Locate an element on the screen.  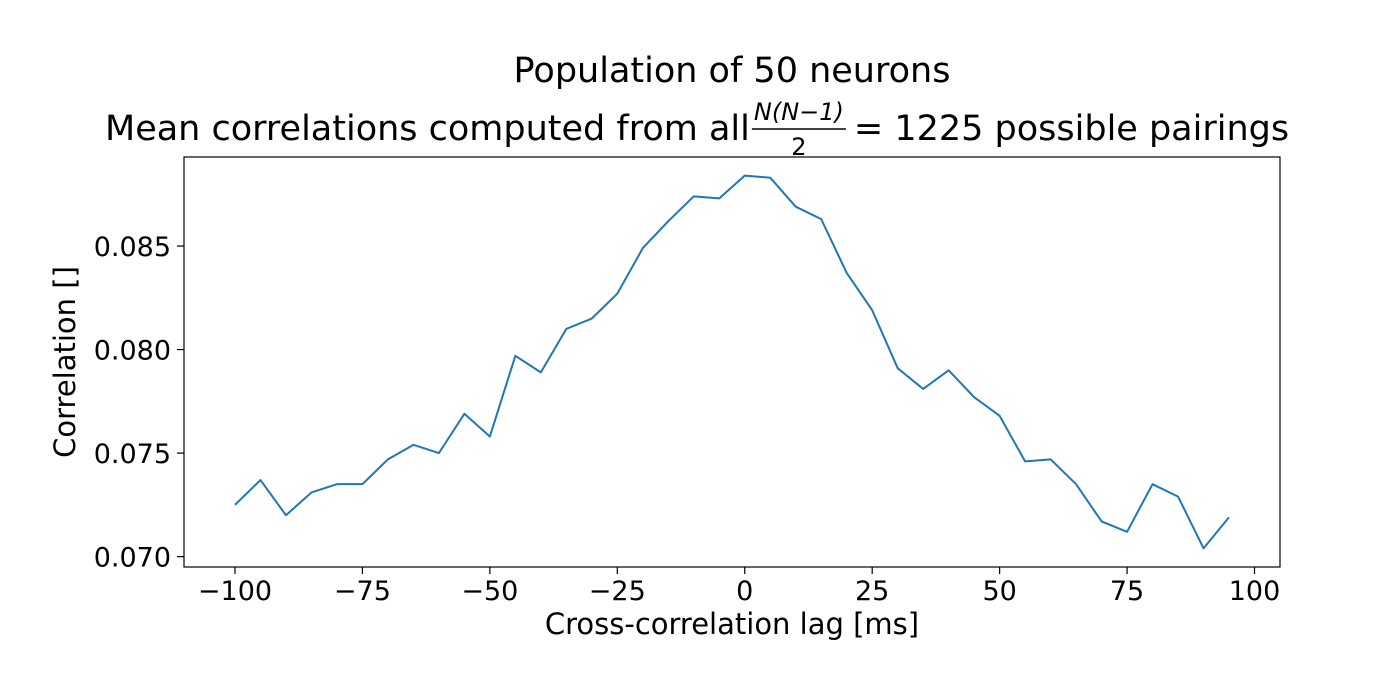
x-tick-label: 50 is located at coordinates (999, 591).